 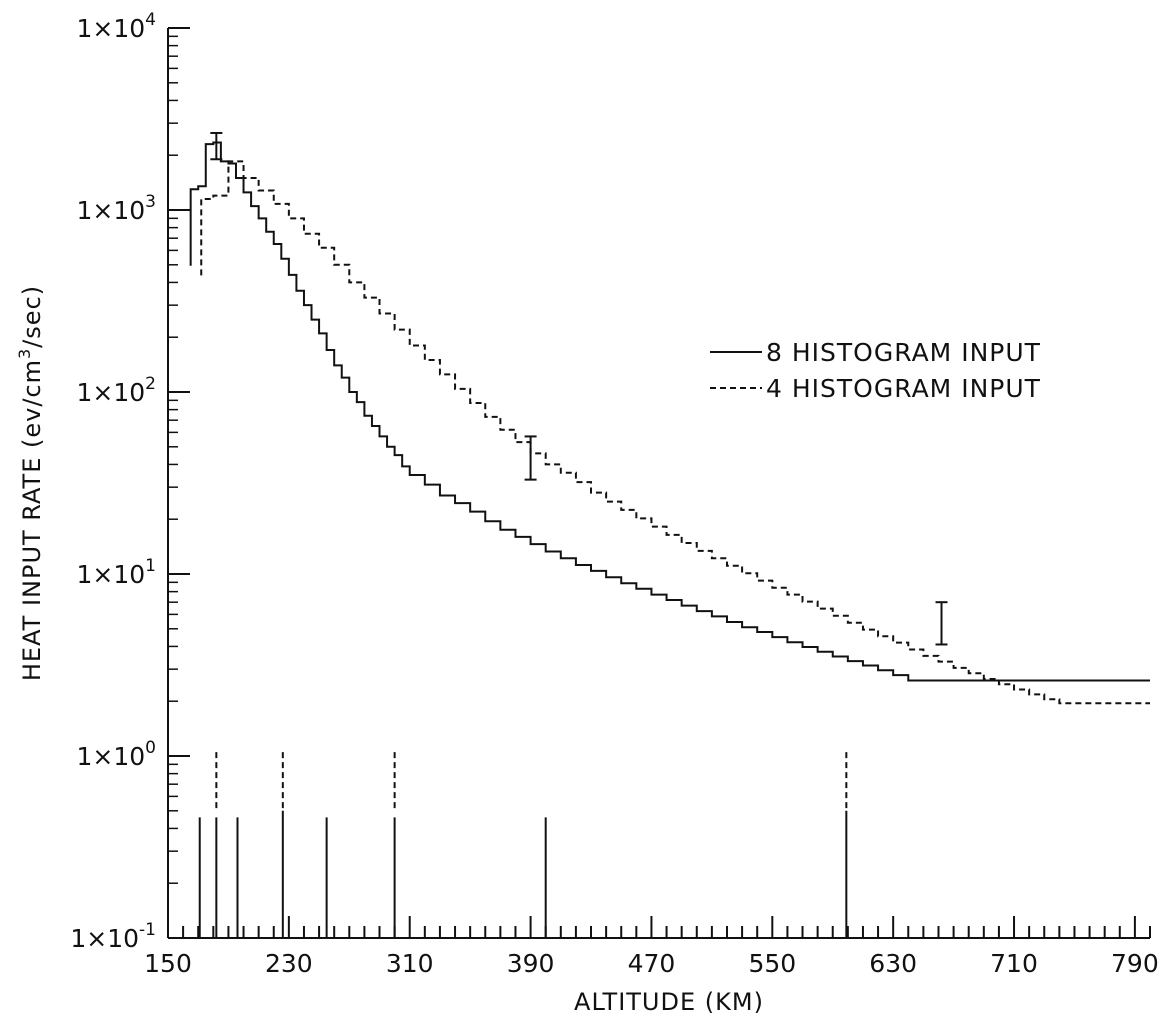 I want to click on x-tick-label: 390, so click(x=531, y=963).